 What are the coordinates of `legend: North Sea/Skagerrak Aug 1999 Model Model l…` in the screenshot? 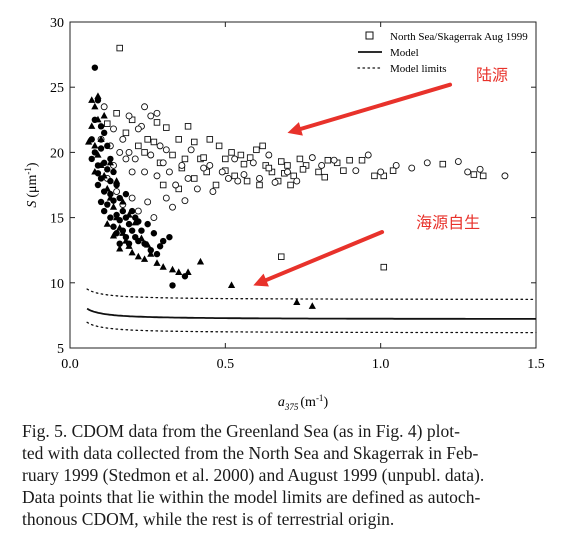 It's located at (442, 53).